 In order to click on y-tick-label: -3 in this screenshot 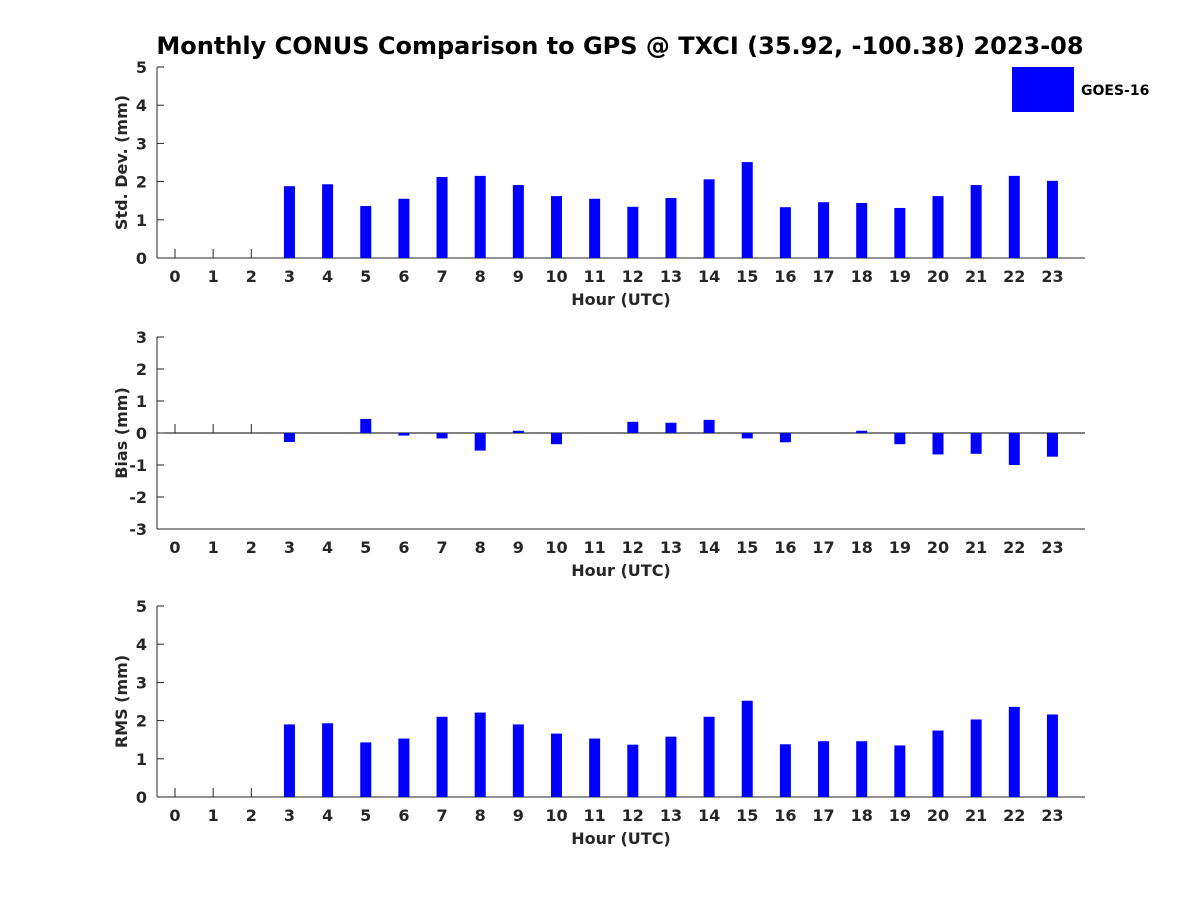, I will do `click(138, 529)`.